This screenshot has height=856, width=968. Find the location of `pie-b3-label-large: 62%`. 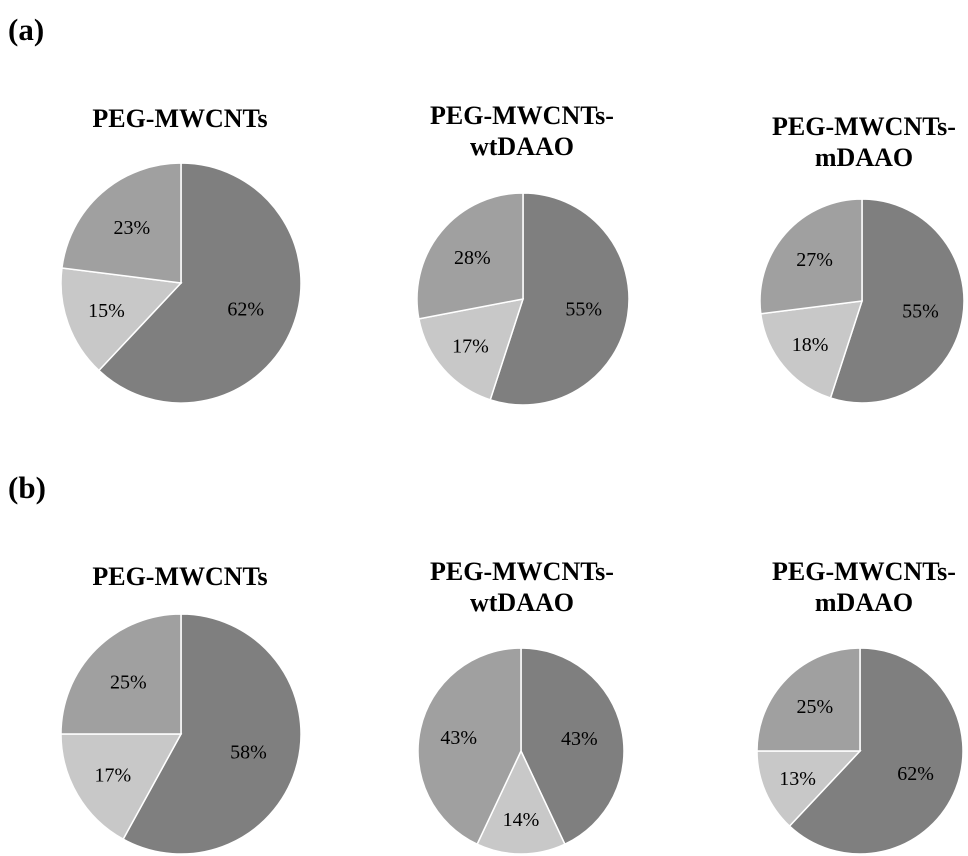

pie-b3-label-large: 62% is located at coordinates (915, 774).